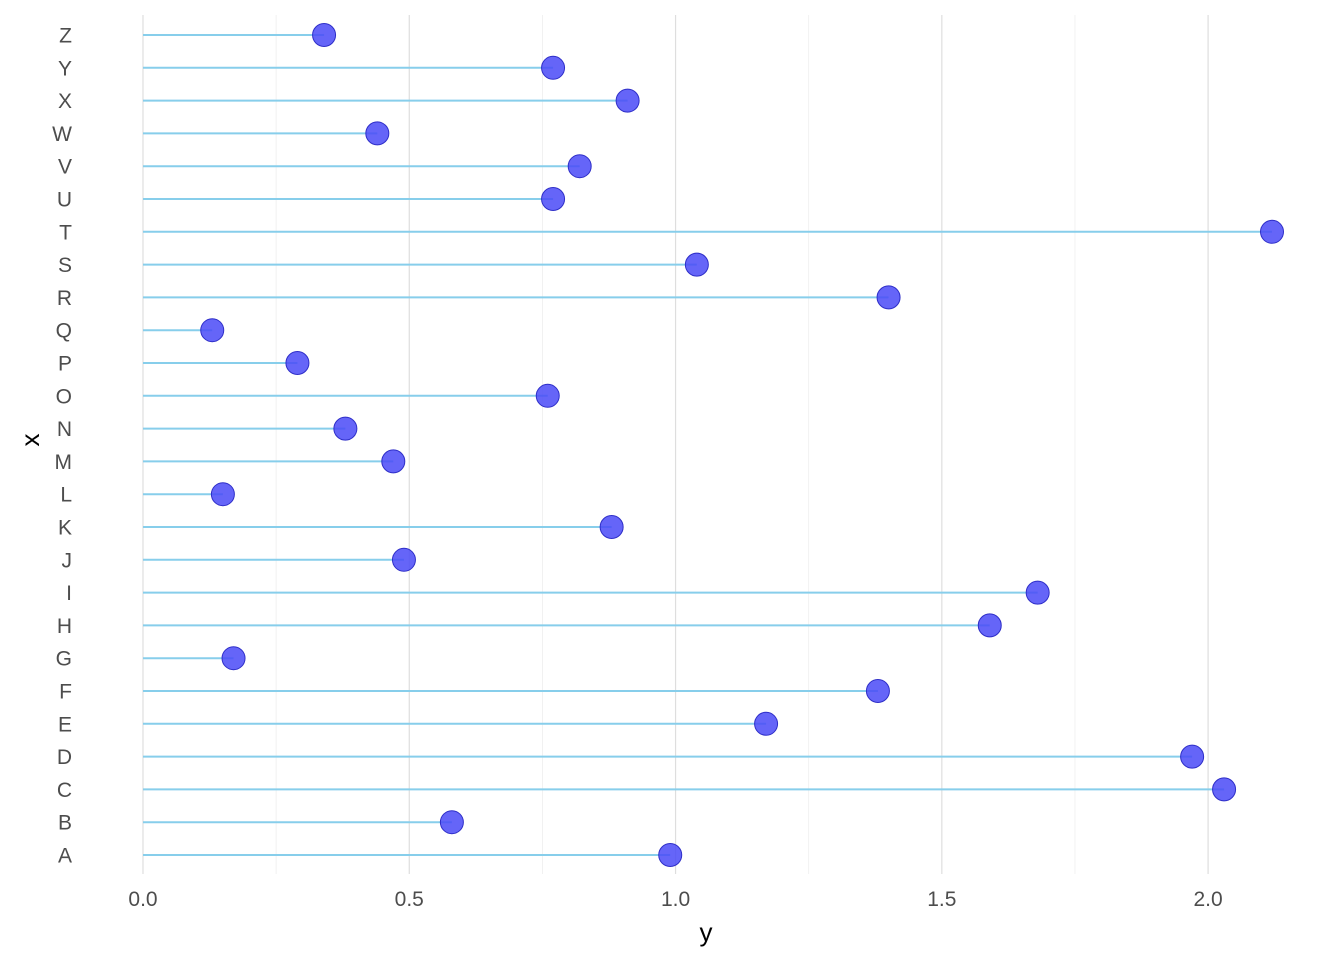 The height and width of the screenshot is (960, 1344). Describe the element at coordinates (30, 440) in the screenshot. I see `y-axis-title: x` at that location.